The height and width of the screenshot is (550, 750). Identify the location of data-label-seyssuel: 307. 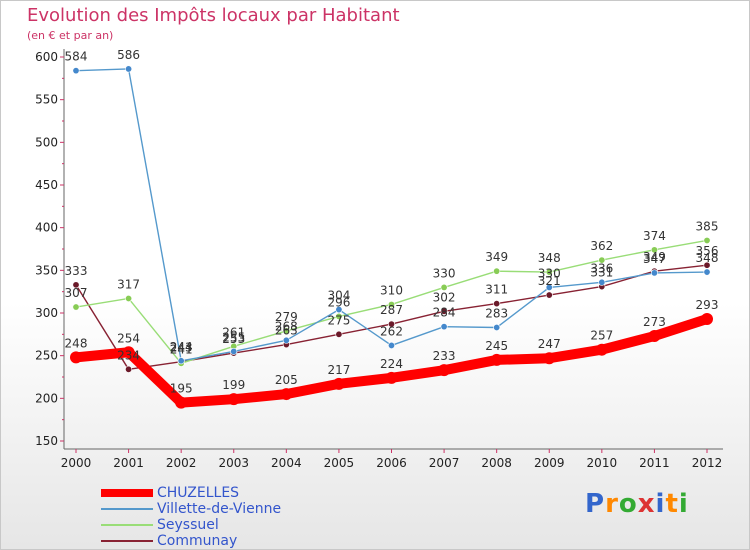
(76, 293).